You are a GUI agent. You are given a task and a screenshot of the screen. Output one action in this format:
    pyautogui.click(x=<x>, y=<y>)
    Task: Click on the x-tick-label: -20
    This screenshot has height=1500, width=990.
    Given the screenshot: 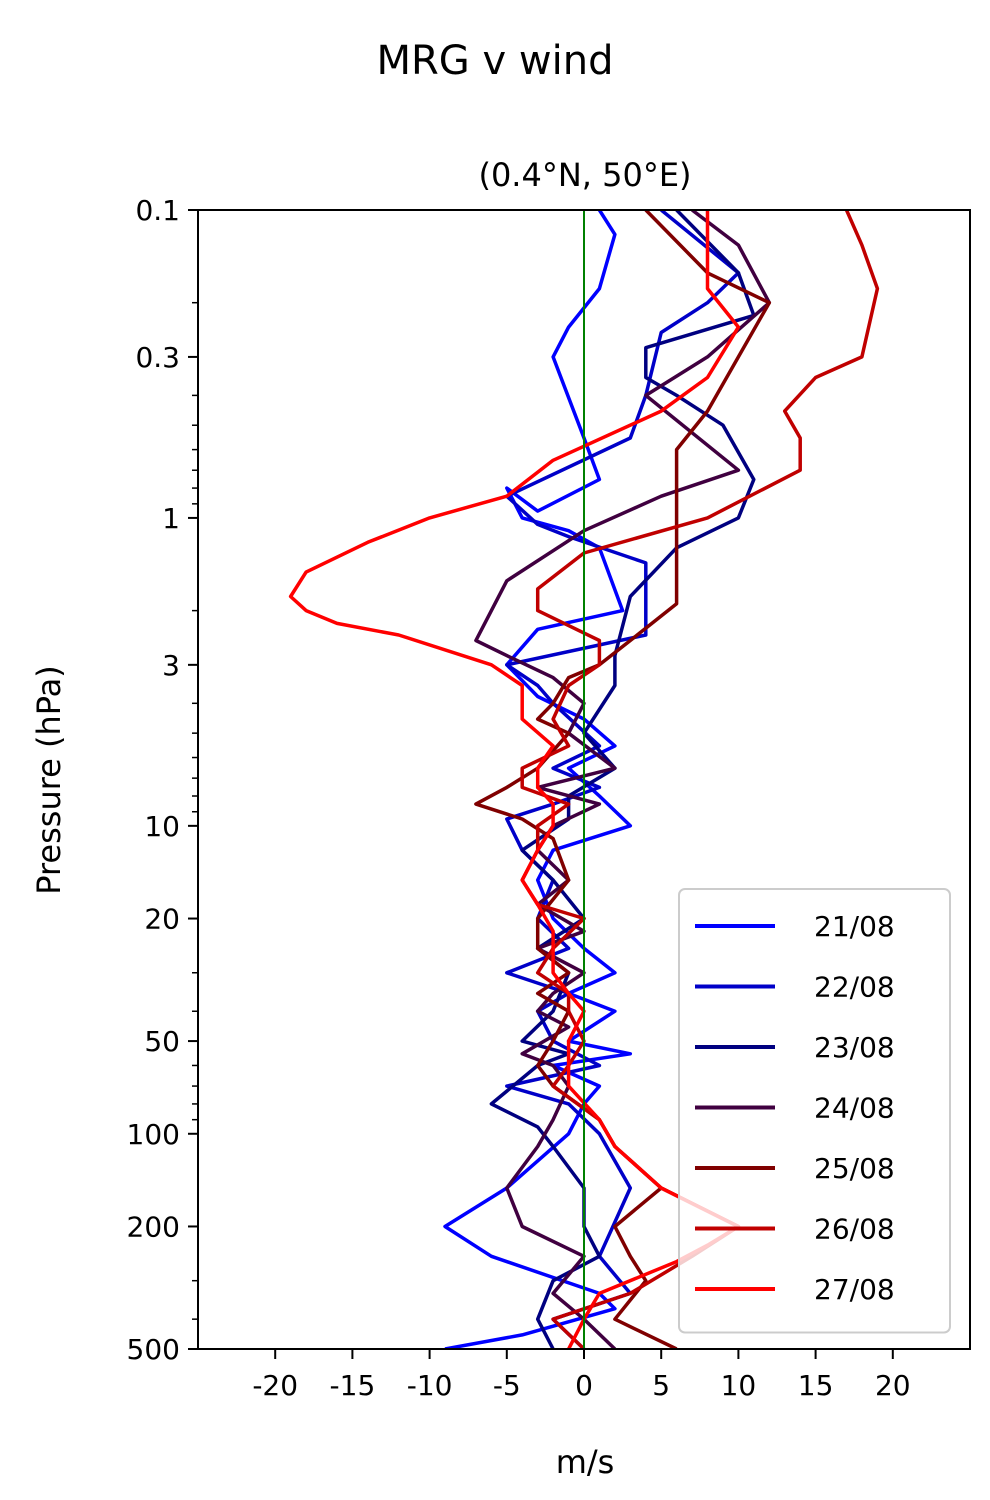 What is the action you would take?
    pyautogui.click(x=275, y=1385)
    